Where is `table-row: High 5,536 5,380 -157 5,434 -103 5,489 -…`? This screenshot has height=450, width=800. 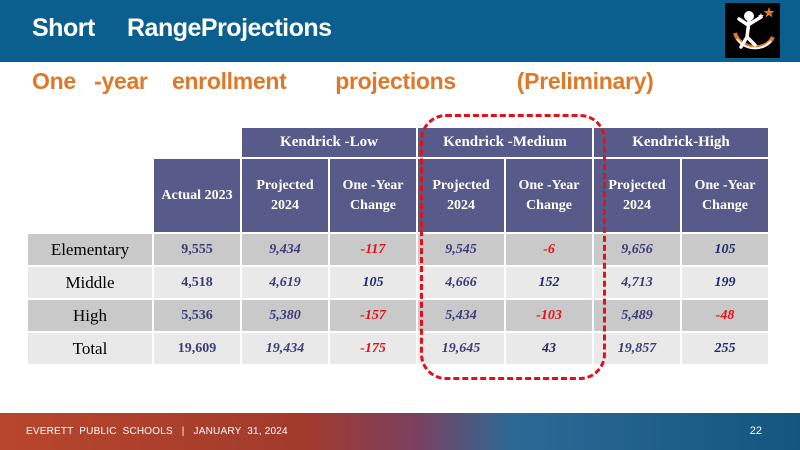 table-row: High 5,536 5,380 -157 5,434 -103 5,489 -… is located at coordinates (398, 315).